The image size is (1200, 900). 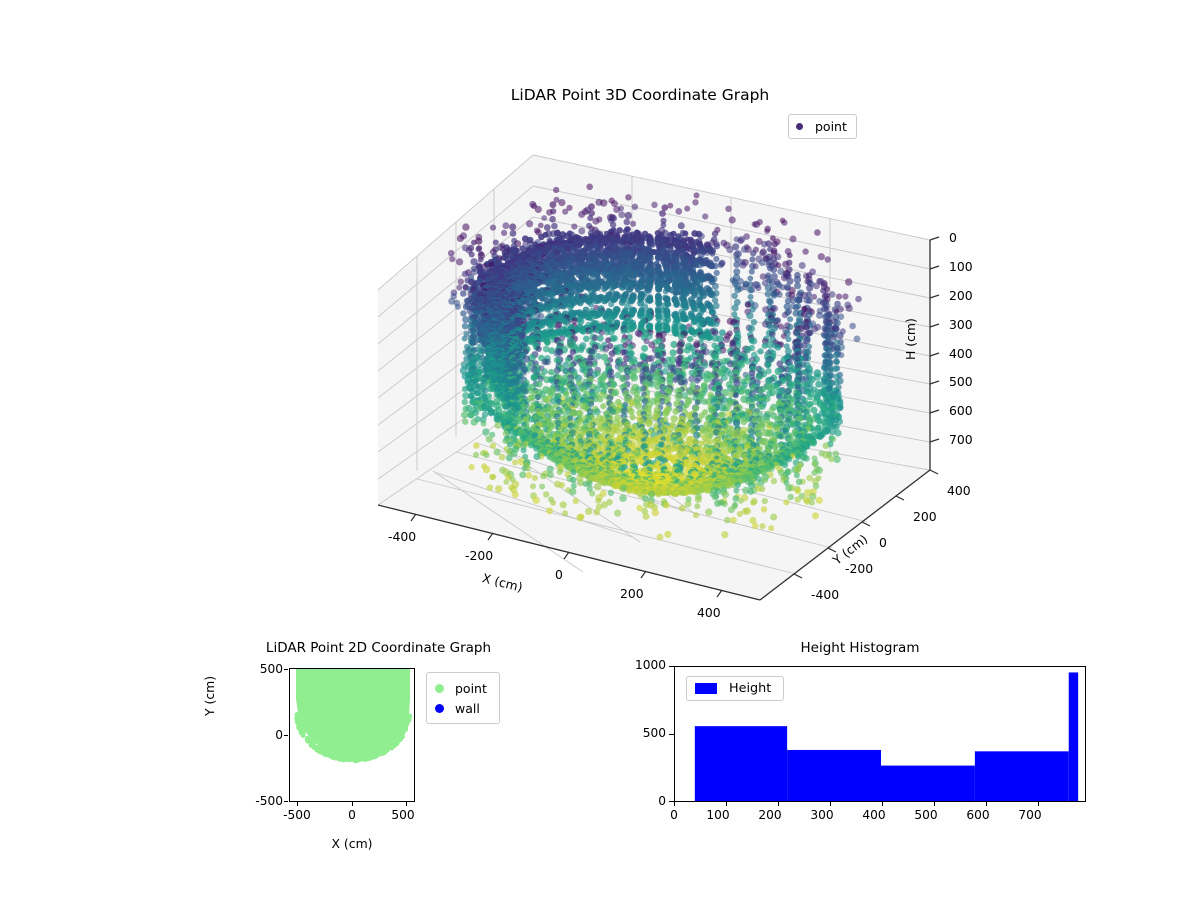 What do you see at coordinates (926, 815) in the screenshot?
I see `x-tick-hist-500: 500` at bounding box center [926, 815].